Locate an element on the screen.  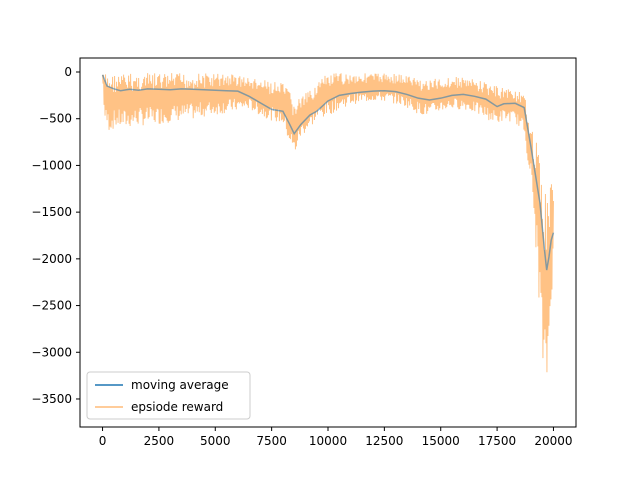
legend-label-episode-reward: epsiode reward is located at coordinates (177, 407).